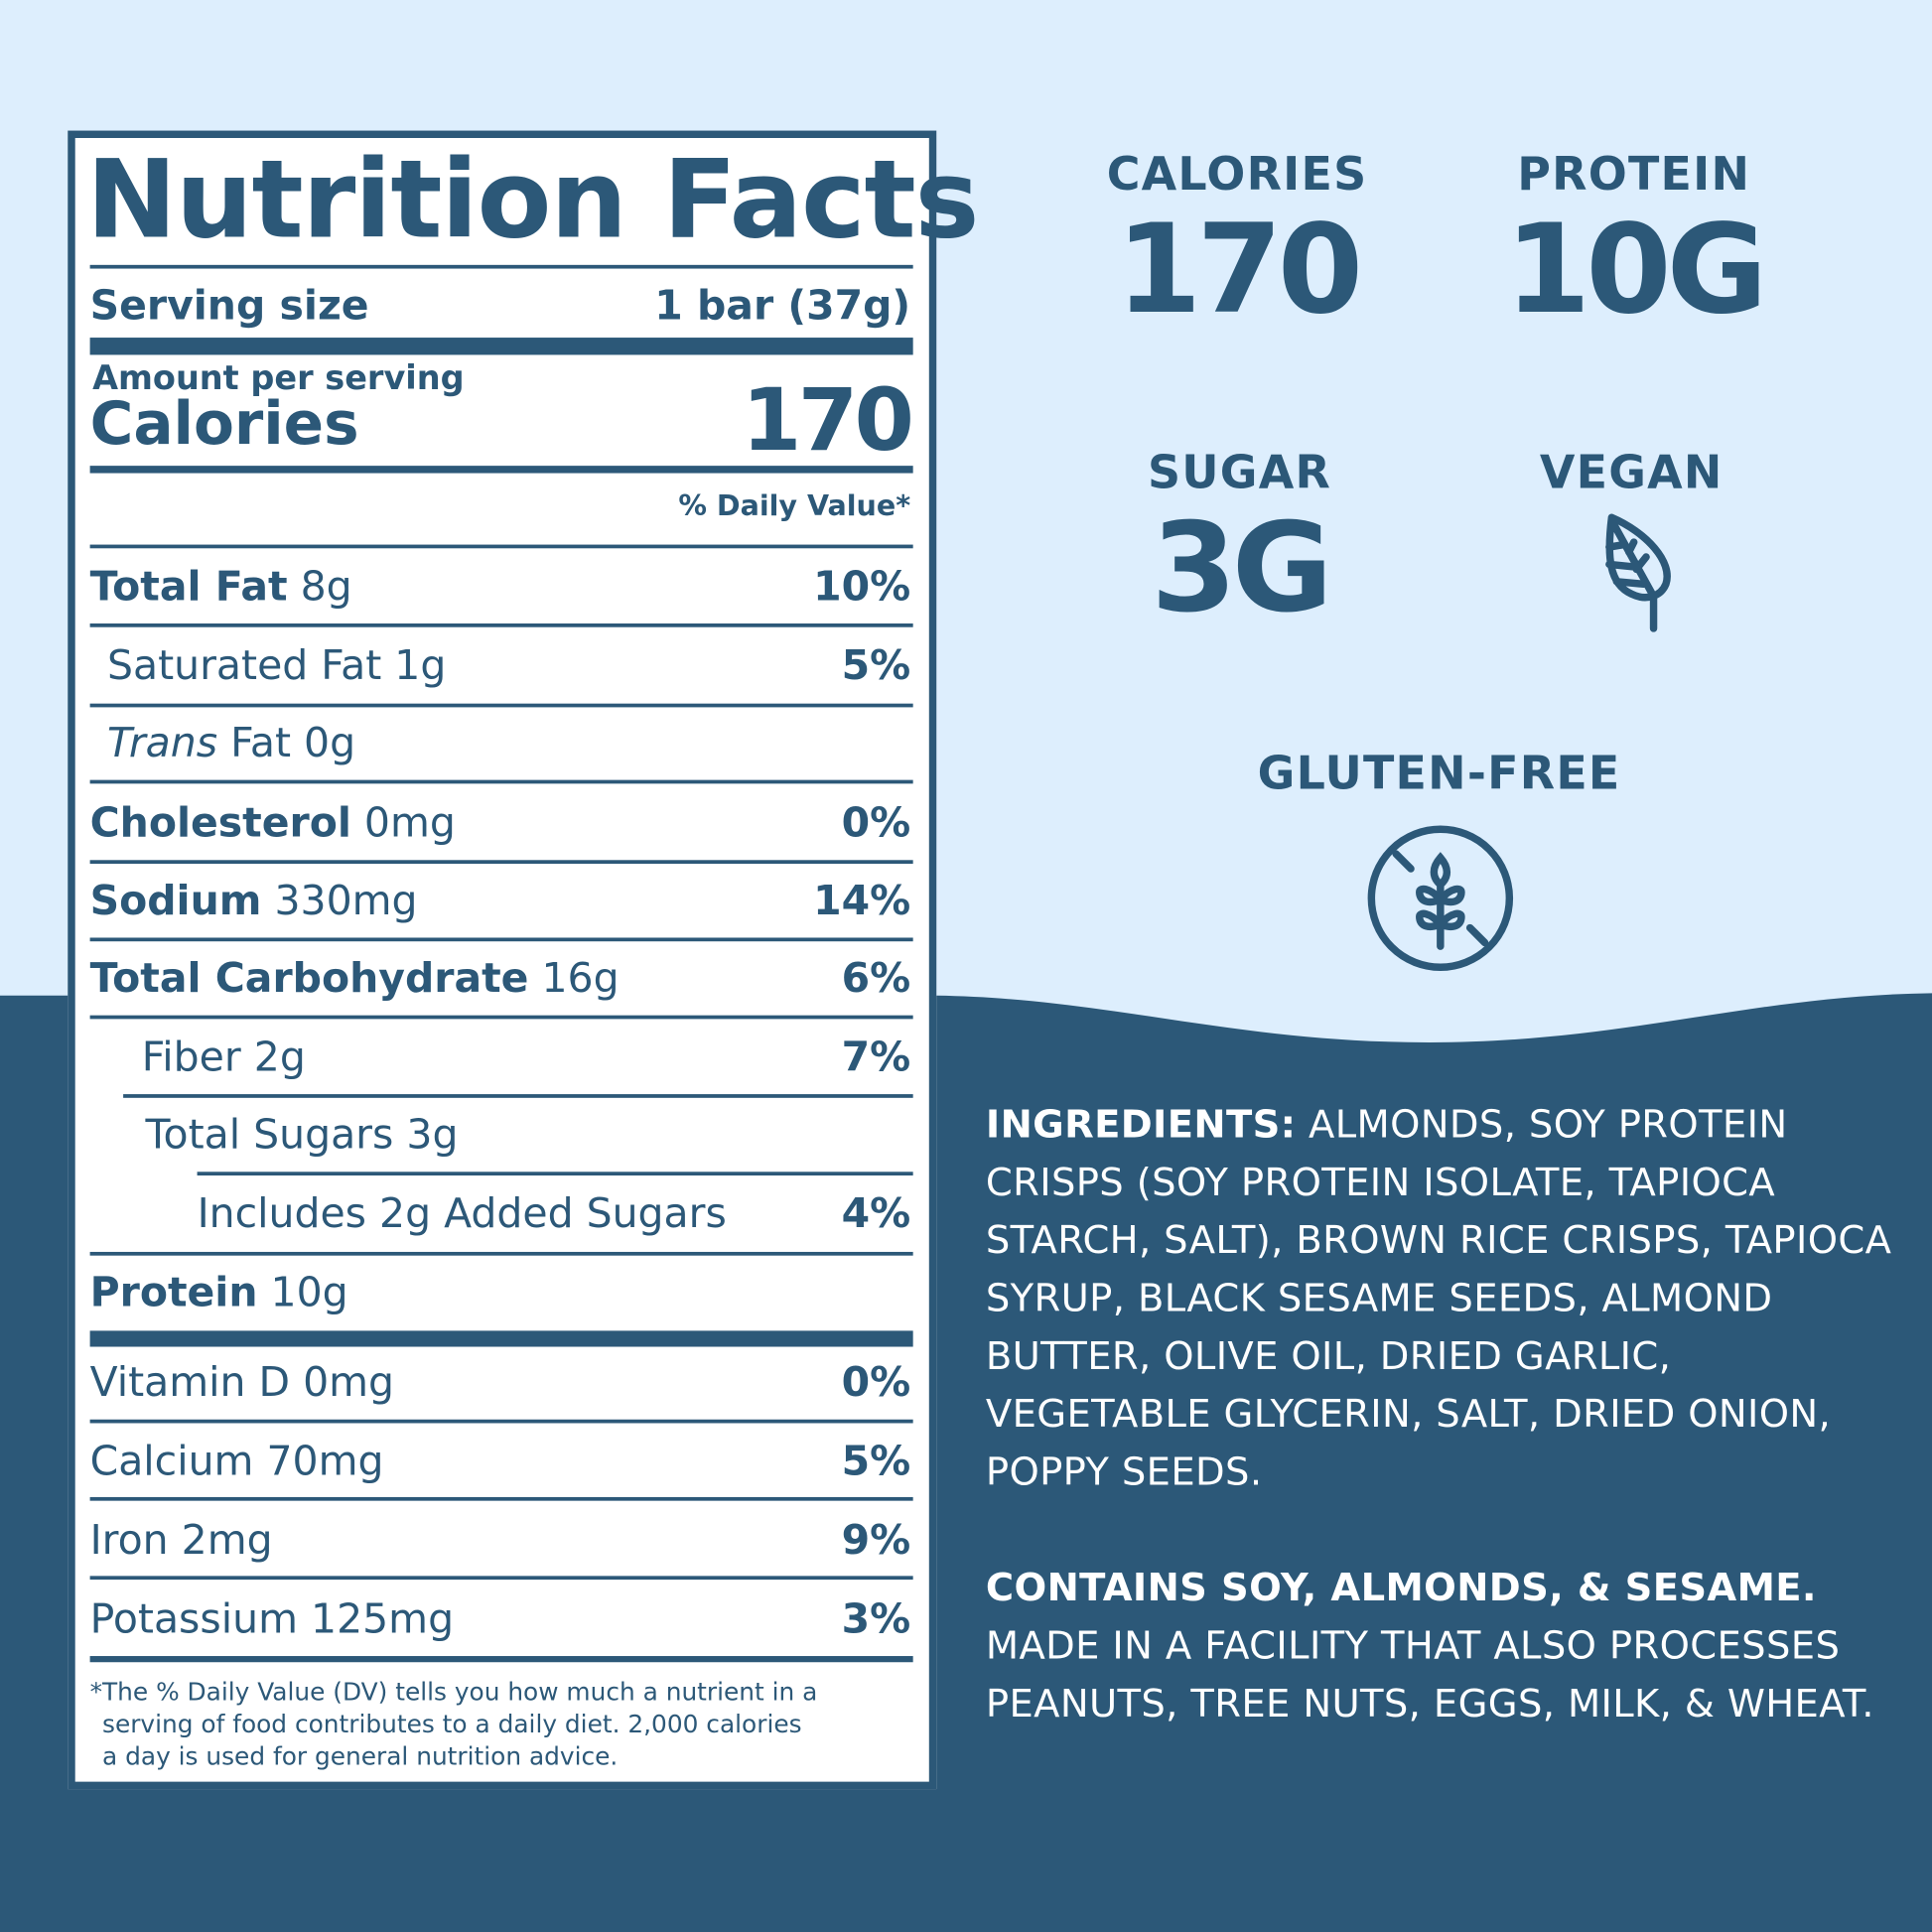  What do you see at coordinates (293, 742) in the screenshot?
I see `nutrient-amount: Fat 0g` at bounding box center [293, 742].